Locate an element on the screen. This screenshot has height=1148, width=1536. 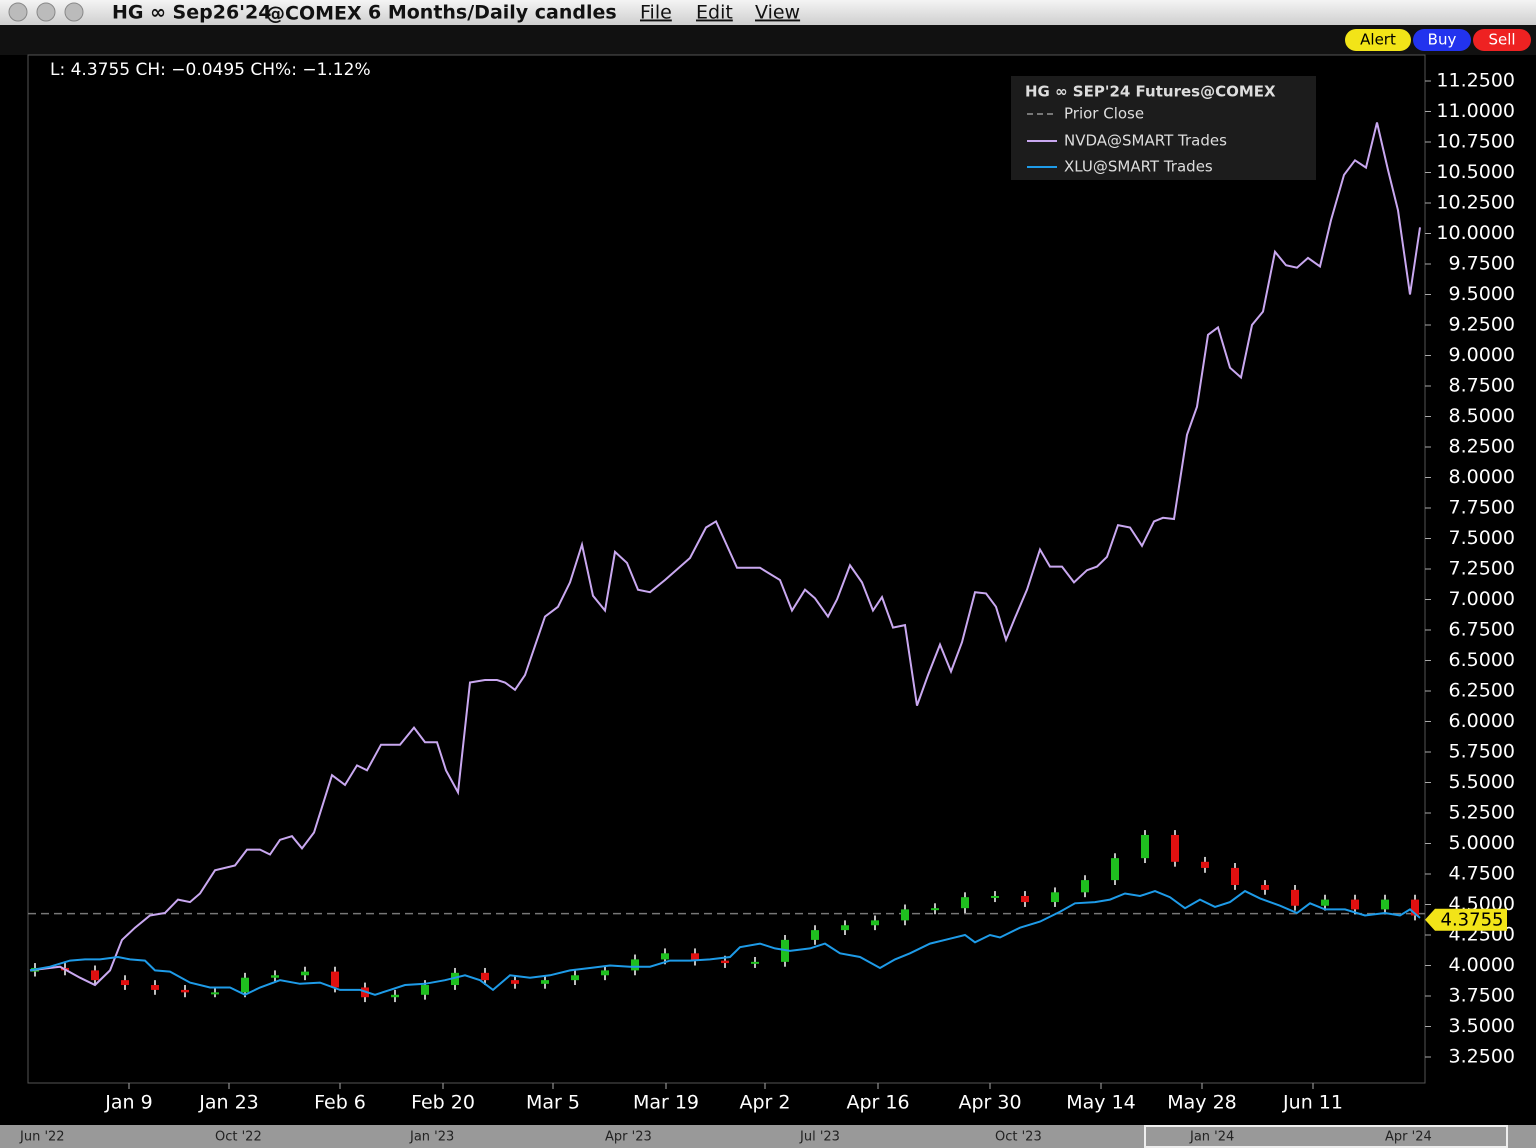
button-label: Buy is located at coordinates (1442, 40).